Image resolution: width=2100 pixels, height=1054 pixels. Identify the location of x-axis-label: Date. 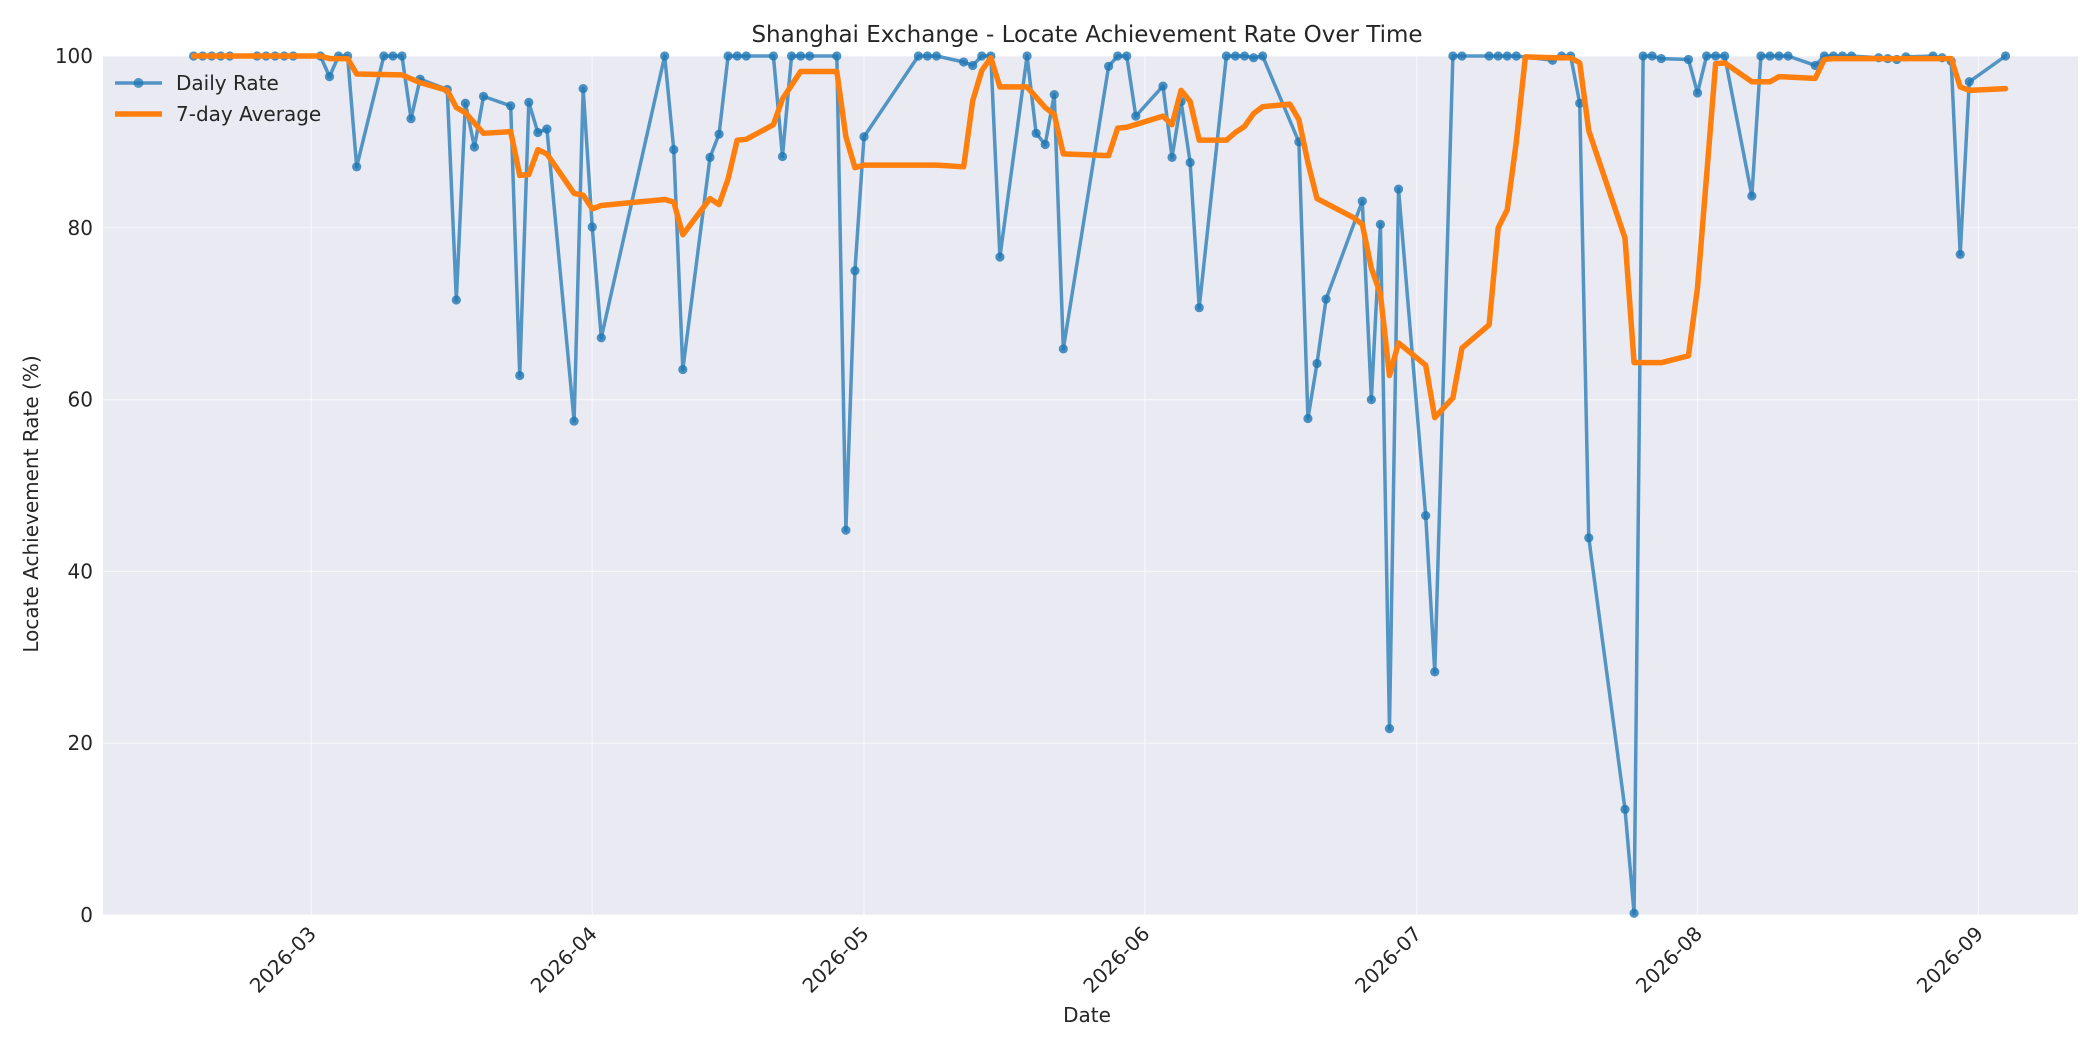
(1087, 1015).